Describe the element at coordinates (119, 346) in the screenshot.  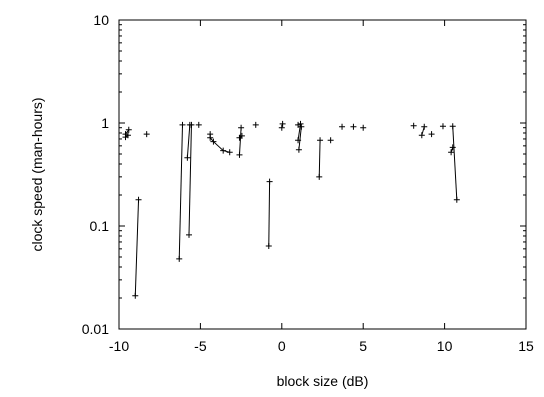
I see `x-tick-label: -10` at that location.